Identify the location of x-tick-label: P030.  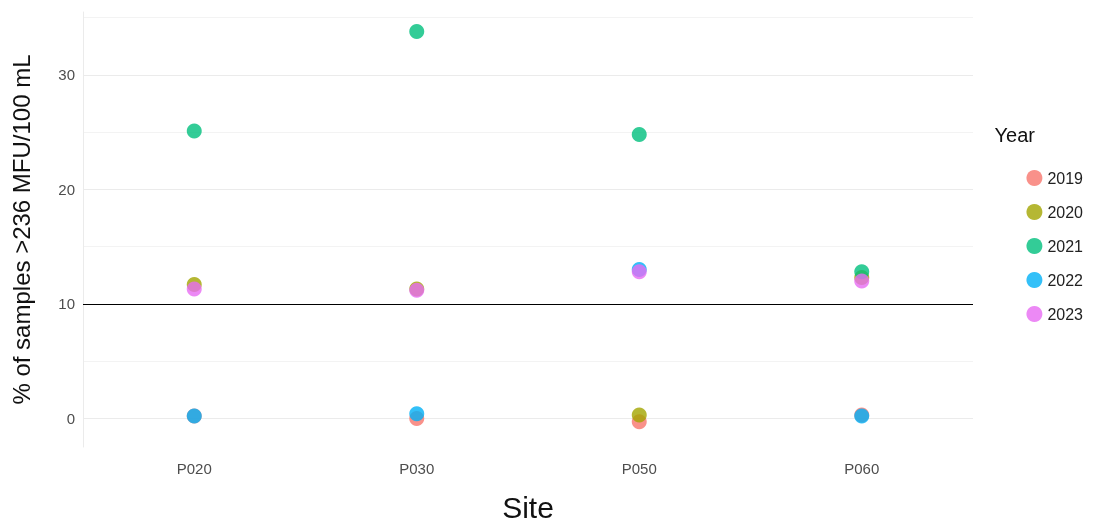
(417, 468).